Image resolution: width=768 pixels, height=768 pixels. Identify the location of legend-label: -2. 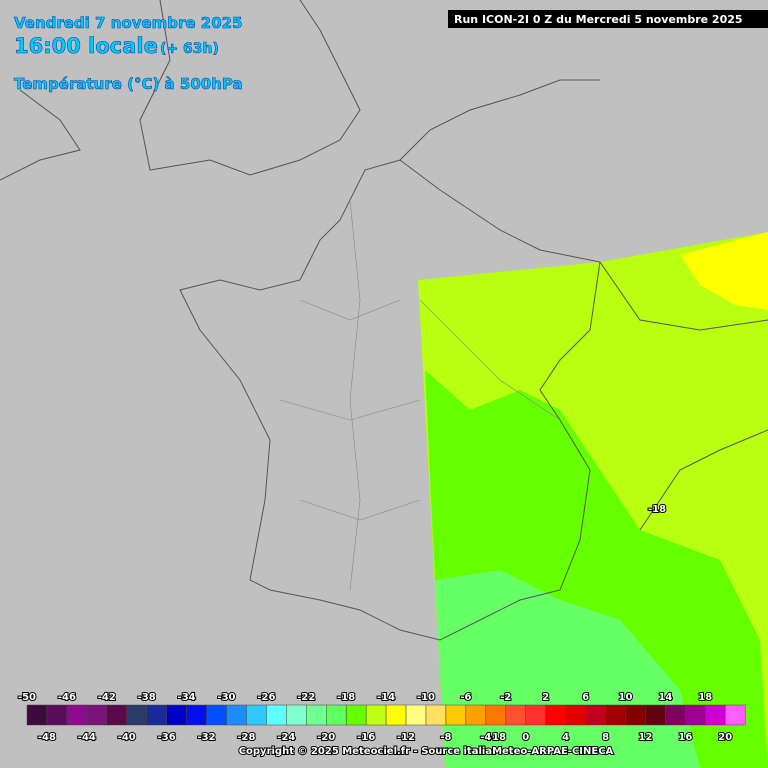
(505, 697).